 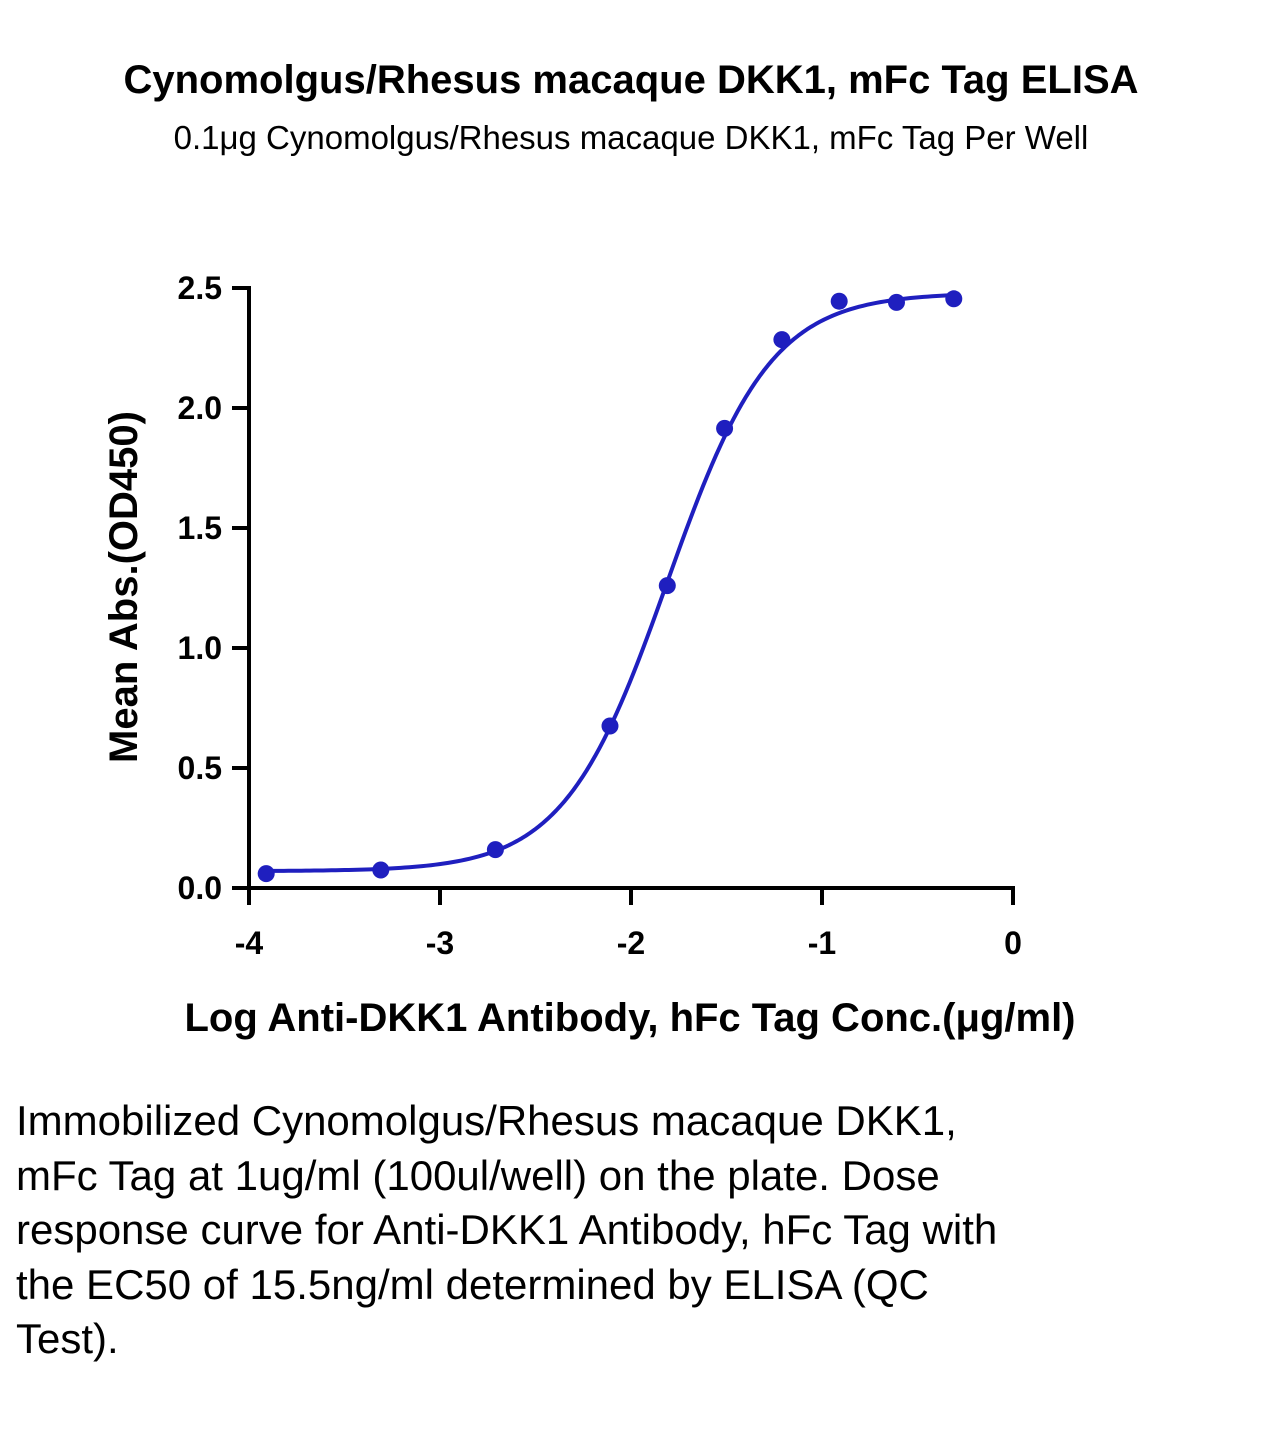 What do you see at coordinates (200, 528) in the screenshot?
I see `y-tick-label: 1.5` at bounding box center [200, 528].